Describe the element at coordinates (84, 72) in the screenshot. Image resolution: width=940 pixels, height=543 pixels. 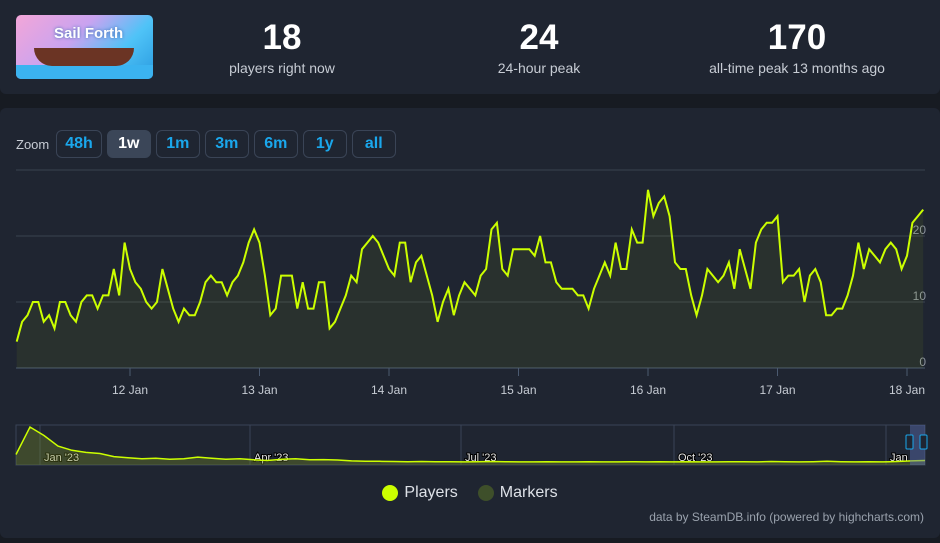
I see `capsule-sea` at that location.